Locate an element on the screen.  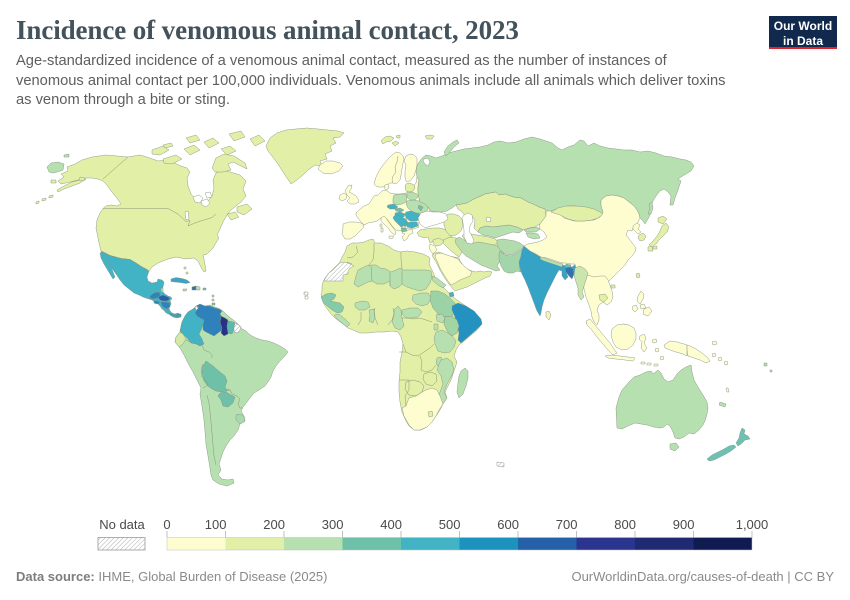
svg-text: No data is located at coordinates (122, 524).